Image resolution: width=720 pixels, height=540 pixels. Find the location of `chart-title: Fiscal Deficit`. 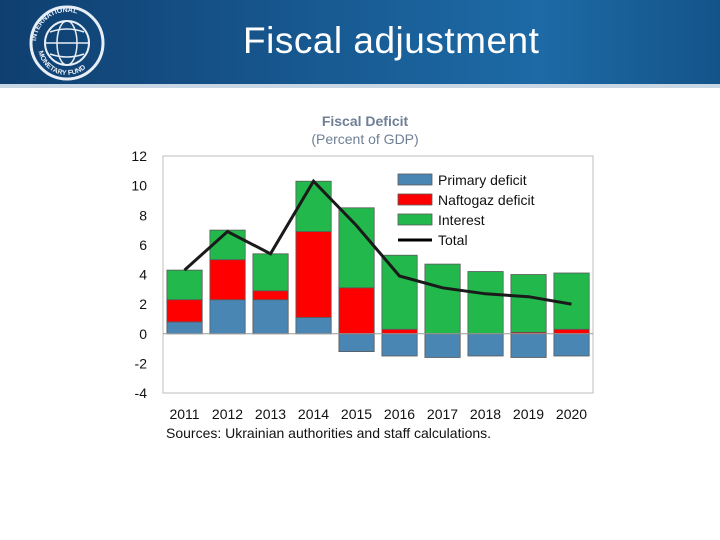

chart-title: Fiscal Deficit is located at coordinates (365, 121).